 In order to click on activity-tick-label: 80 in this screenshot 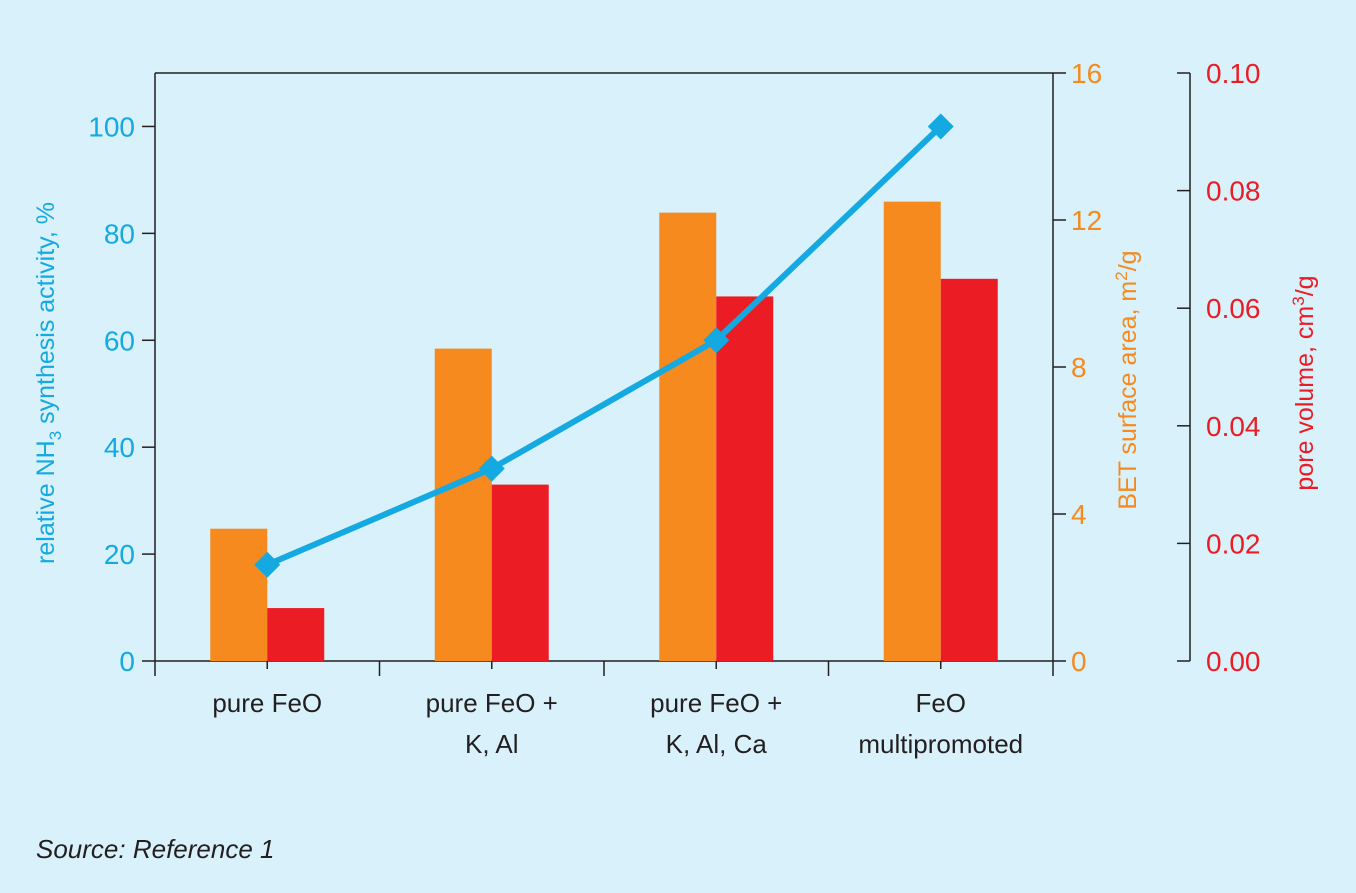, I will do `click(119, 233)`.